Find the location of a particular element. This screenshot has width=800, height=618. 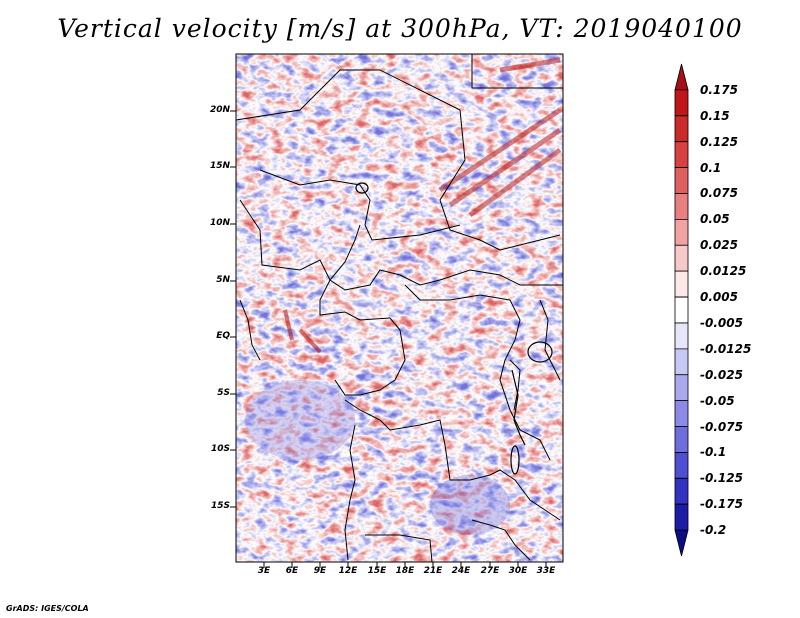

colorbar-label: -0.005 is located at coordinates (721, 322).